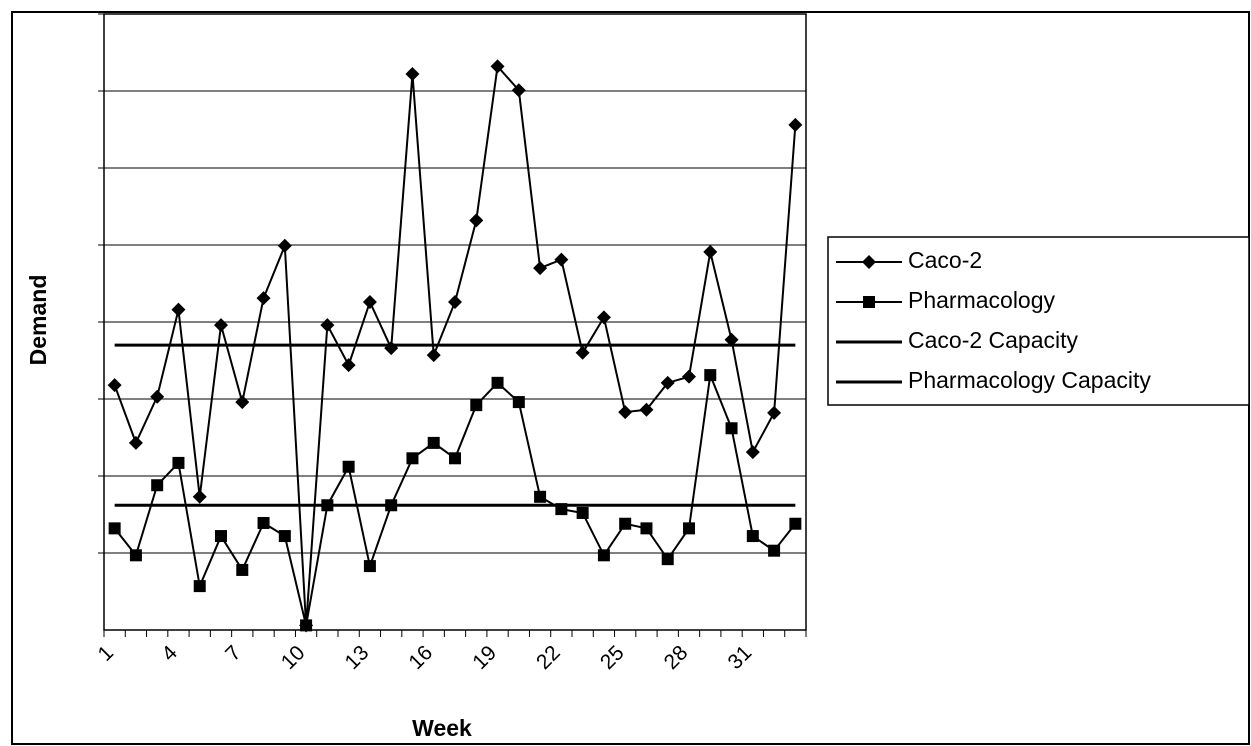  Describe the element at coordinates (945, 260) in the screenshot. I see `legend-label: Caco-2` at that location.